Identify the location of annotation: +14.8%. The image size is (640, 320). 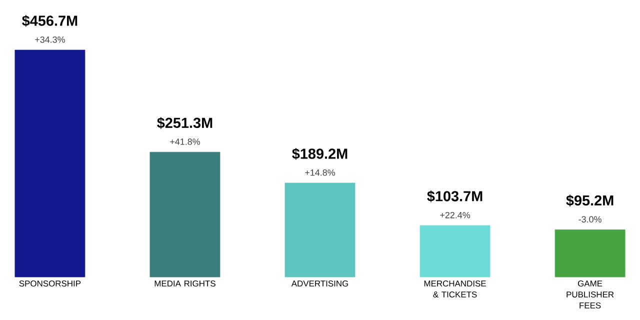
(320, 172).